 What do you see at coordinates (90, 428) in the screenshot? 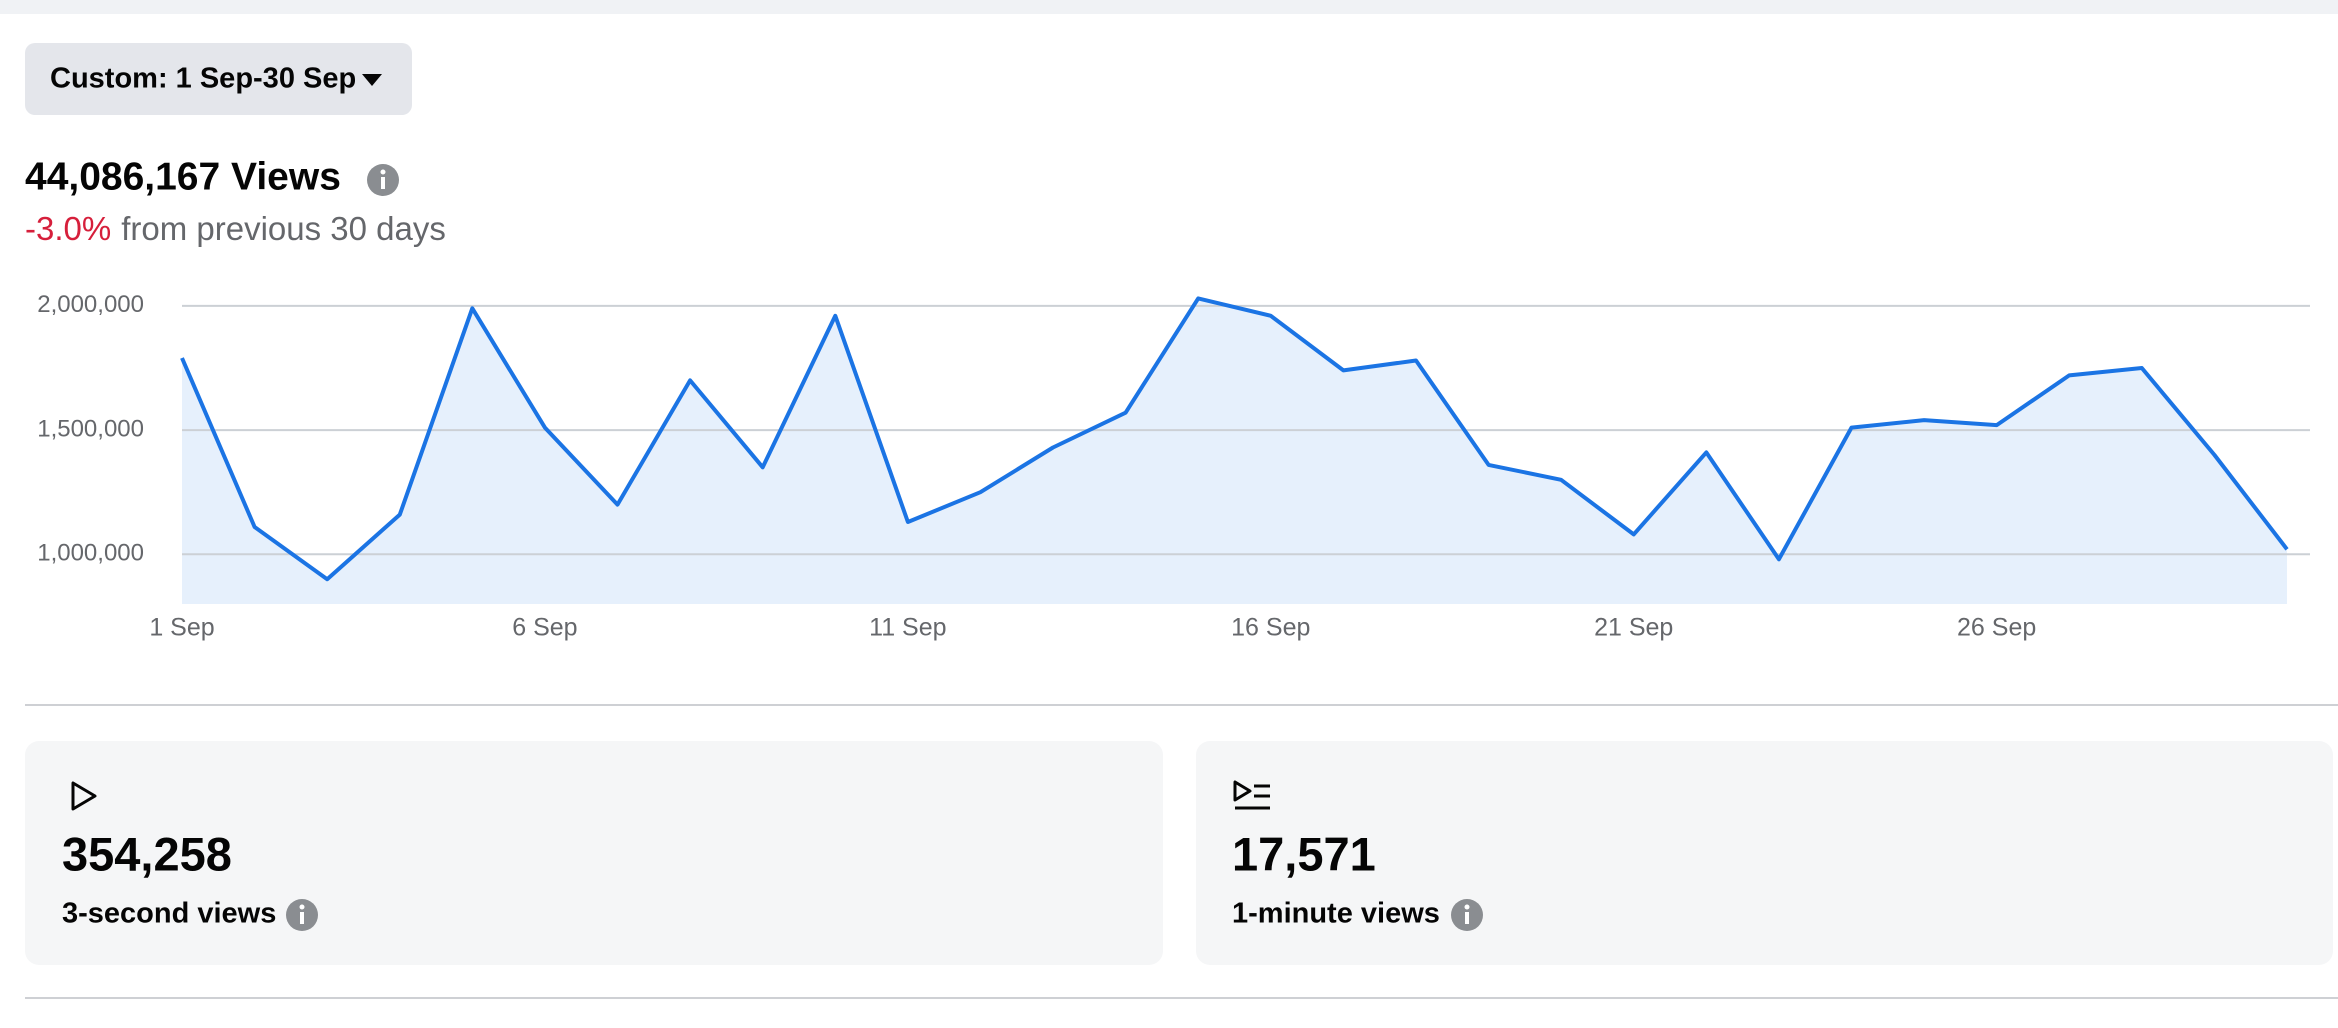
I see `y-tick-label: 1,500,000` at bounding box center [90, 428].